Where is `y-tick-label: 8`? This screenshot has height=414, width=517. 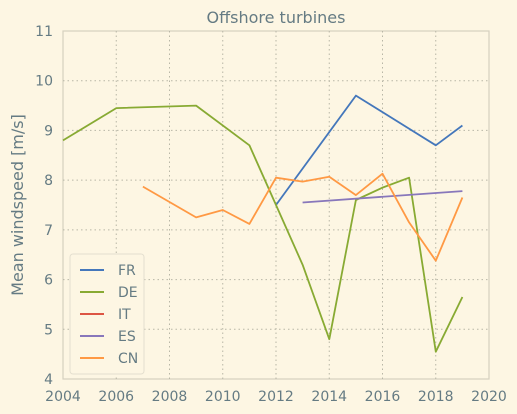
y-tick-label: 8 is located at coordinates (48, 181).